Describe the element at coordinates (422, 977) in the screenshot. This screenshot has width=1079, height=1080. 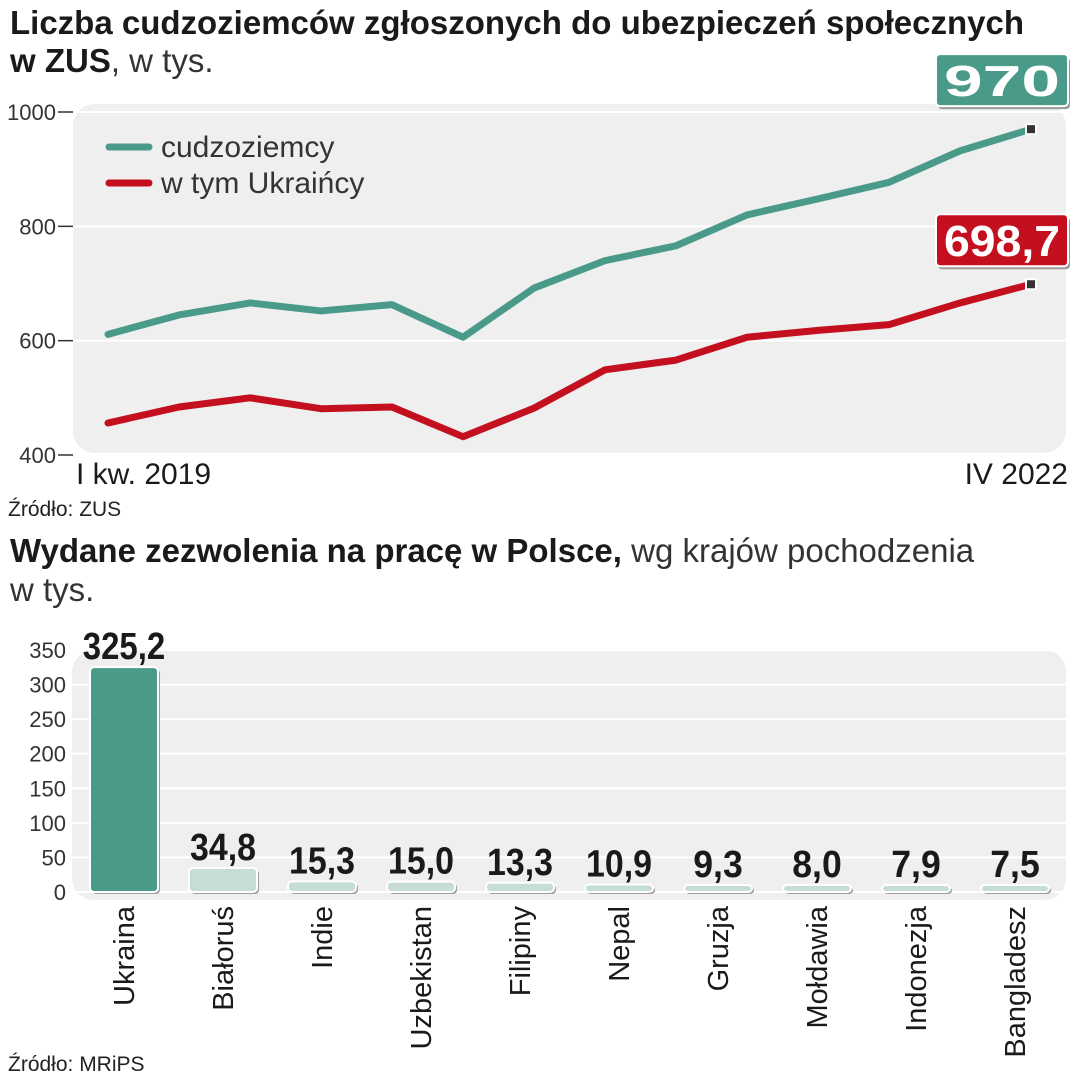
I see `category-label: Uzbekistan` at that location.